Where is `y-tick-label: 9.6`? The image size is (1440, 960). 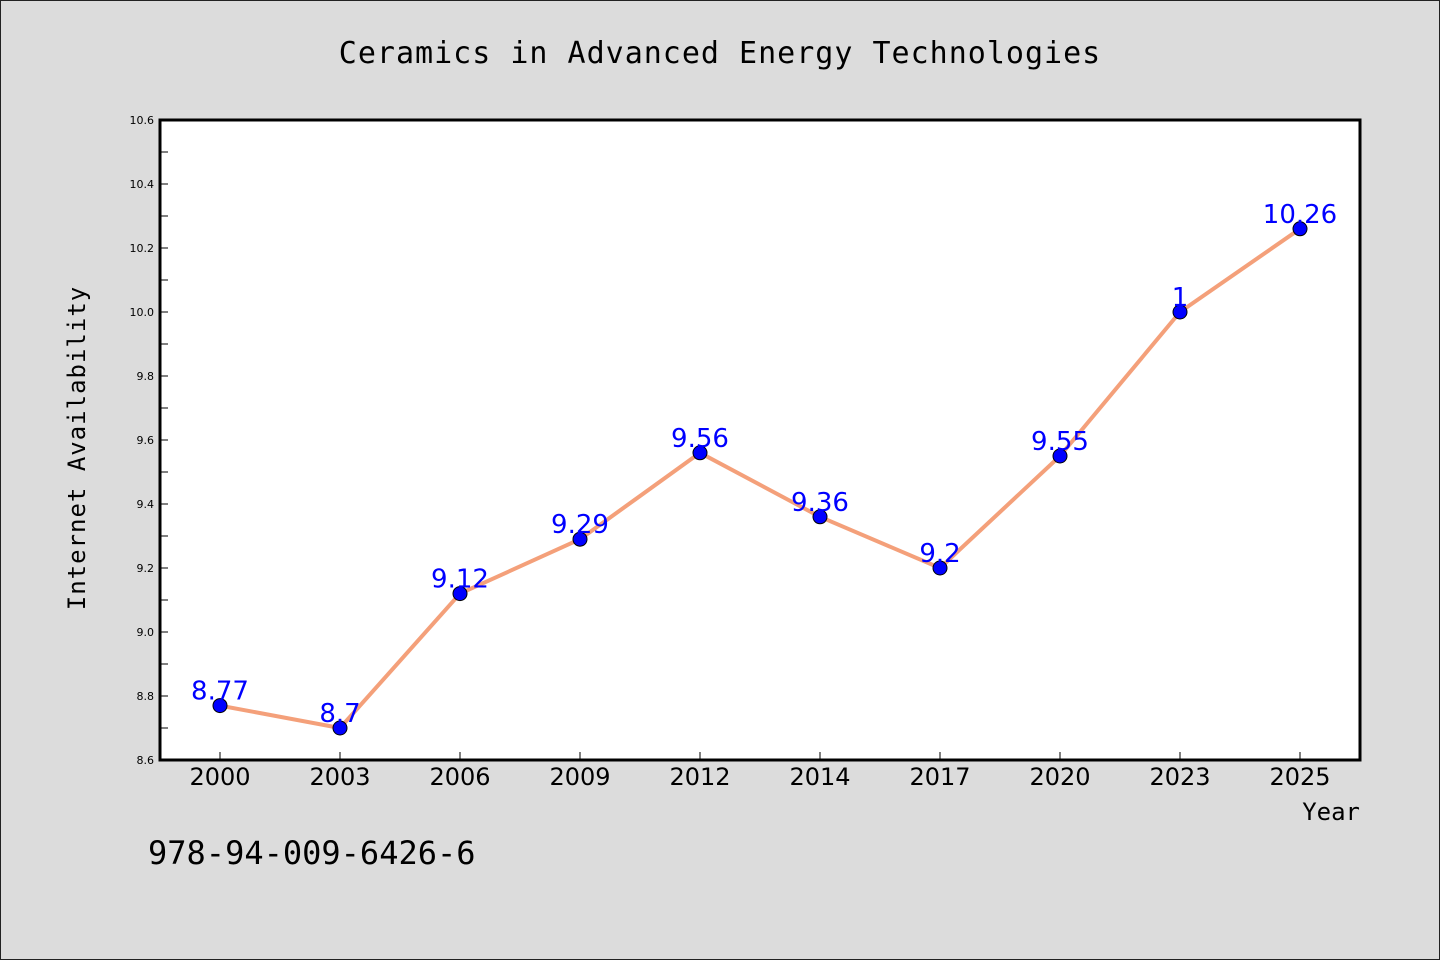
y-tick-label: 9.6 is located at coordinates (146, 440).